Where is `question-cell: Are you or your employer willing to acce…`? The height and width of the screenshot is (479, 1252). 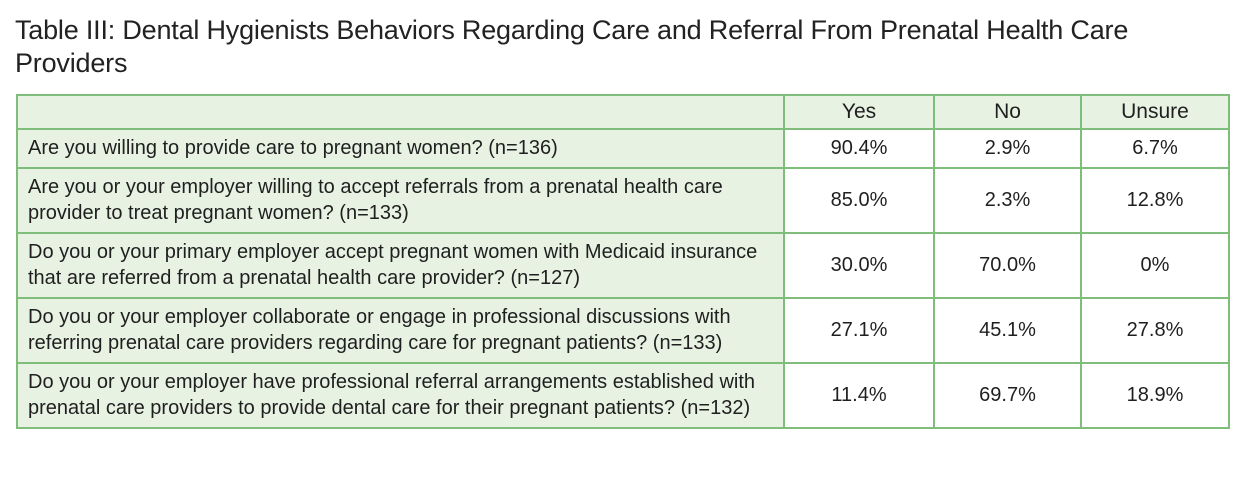
question-cell: Are you or your employer willing to acce… is located at coordinates (400, 200).